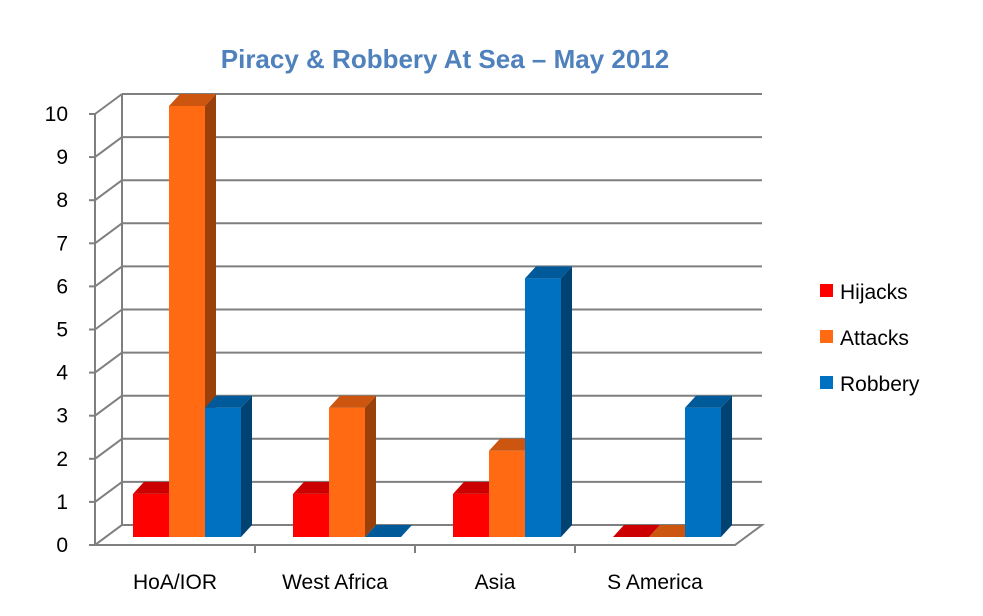 This screenshot has height=616, width=983. I want to click on y-tick-label: 9, so click(62, 157).